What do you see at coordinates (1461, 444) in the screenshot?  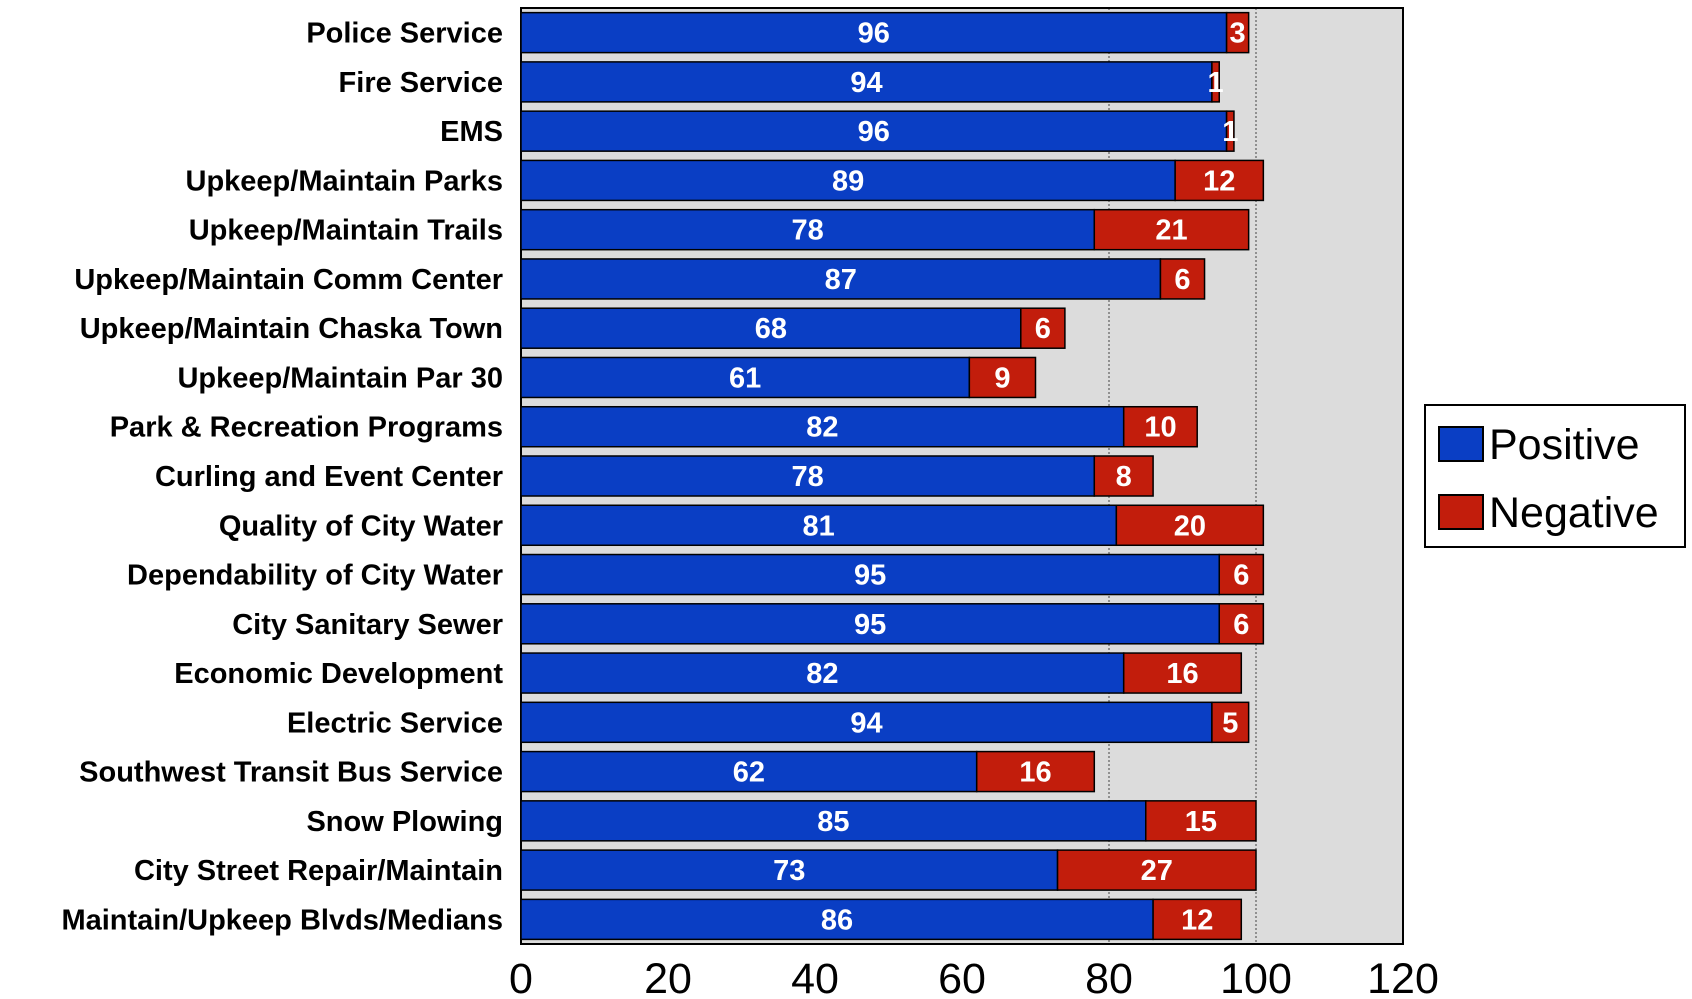 I see `legend-swatch-positive` at bounding box center [1461, 444].